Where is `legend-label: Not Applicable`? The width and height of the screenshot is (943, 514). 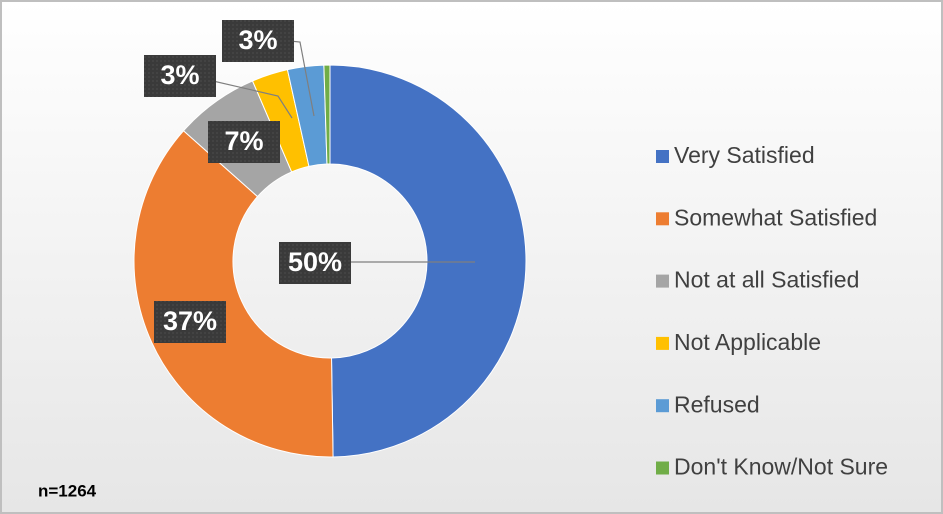
legend-label: Not Applicable is located at coordinates (747, 342).